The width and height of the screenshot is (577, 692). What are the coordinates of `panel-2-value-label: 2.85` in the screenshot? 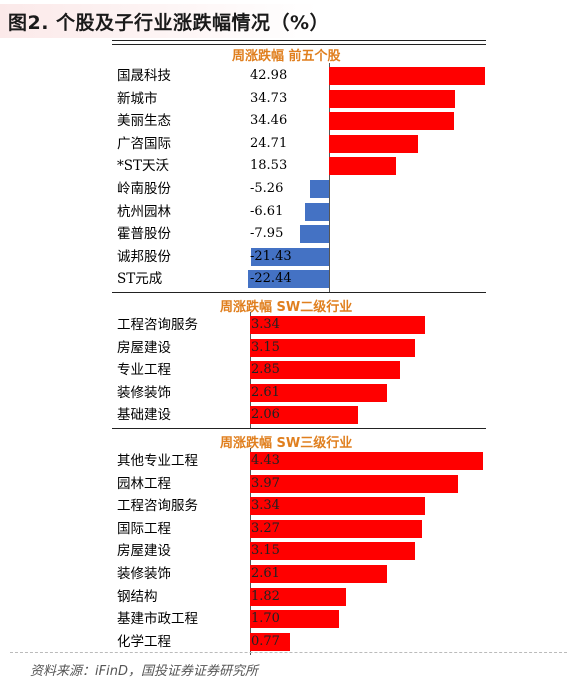 It's located at (265, 370).